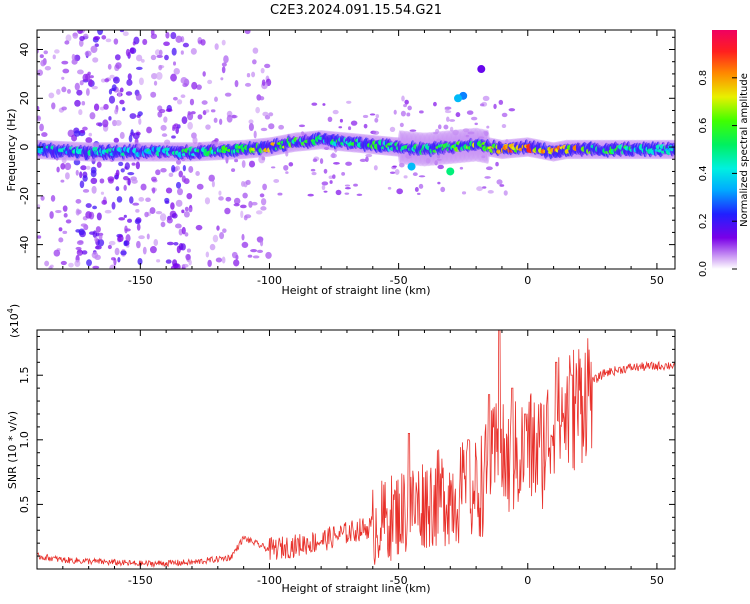 The width and height of the screenshot is (750, 604). I want to click on y-tick-label: -20, so click(24, 196).